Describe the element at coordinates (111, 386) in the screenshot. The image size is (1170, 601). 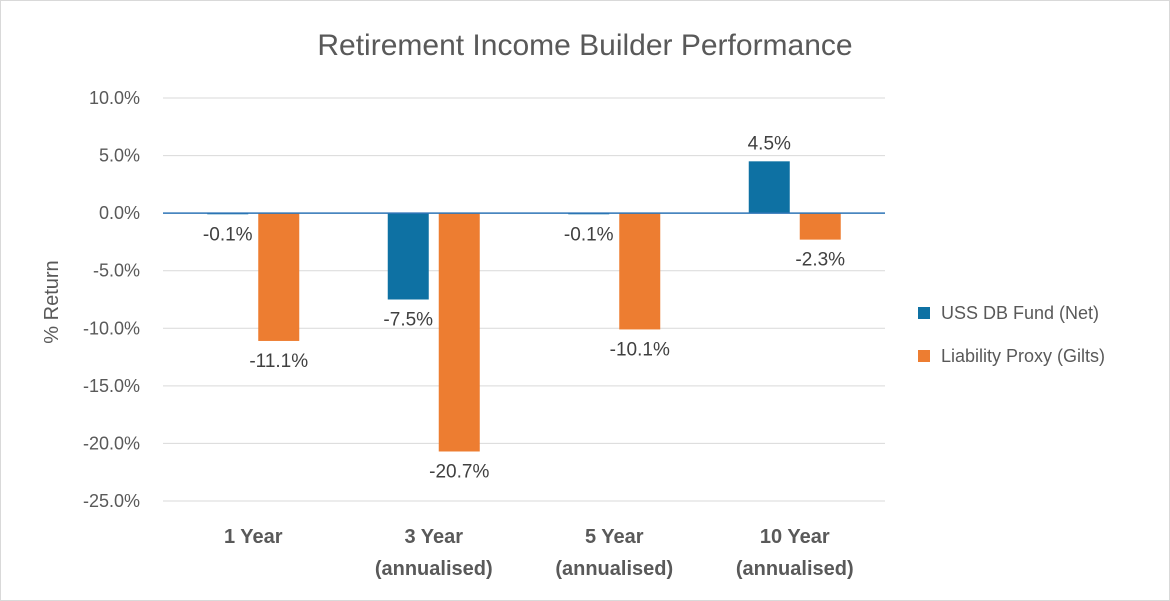
I see `y-tick-label: -15.0%` at that location.